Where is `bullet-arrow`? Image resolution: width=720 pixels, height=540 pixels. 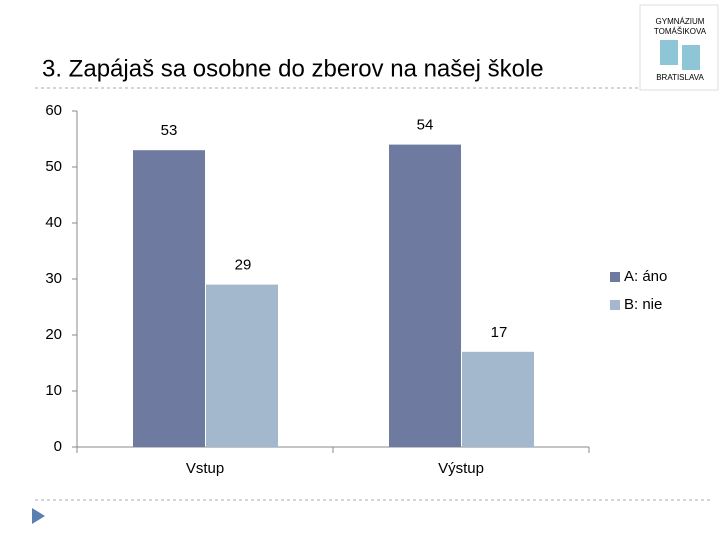 bullet-arrow is located at coordinates (38, 516).